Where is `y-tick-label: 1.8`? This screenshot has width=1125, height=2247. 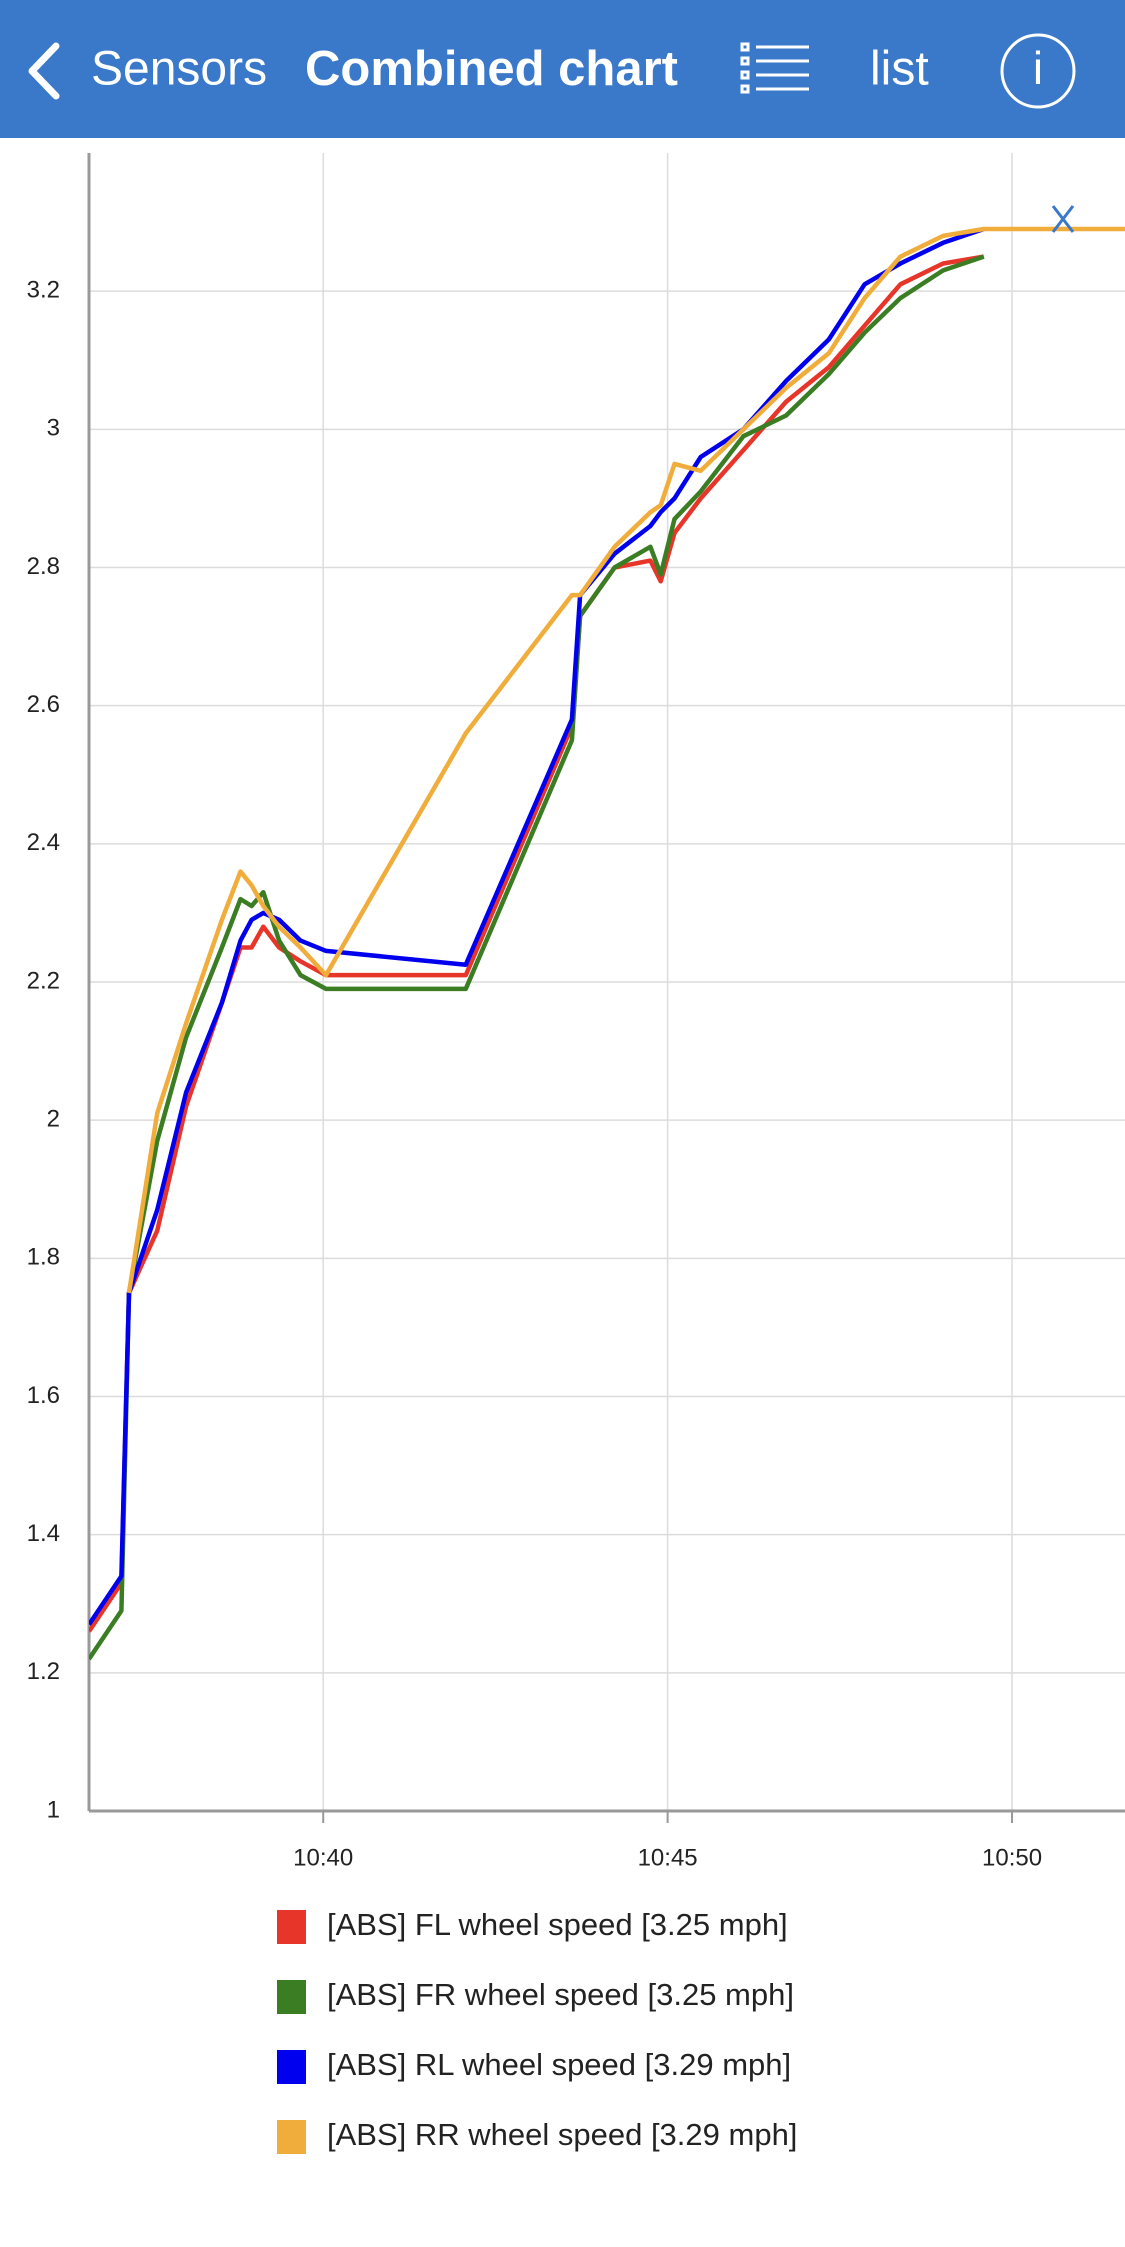
y-tick-label: 1.8 is located at coordinates (43, 1257).